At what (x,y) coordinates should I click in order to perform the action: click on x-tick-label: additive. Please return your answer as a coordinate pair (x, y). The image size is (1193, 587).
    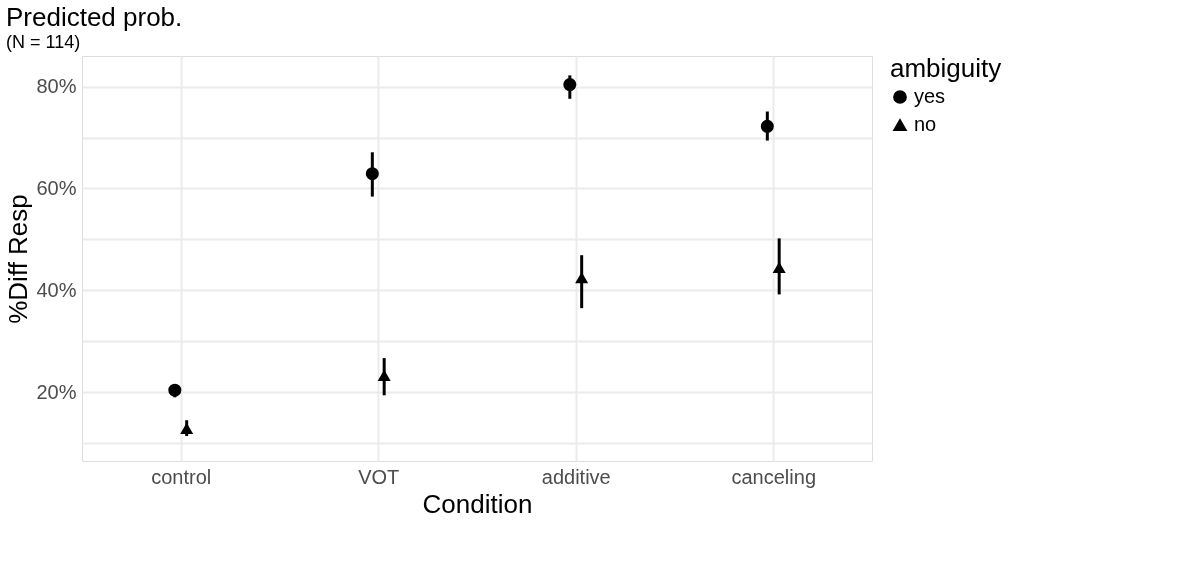
    Looking at the image, I should click on (576, 476).